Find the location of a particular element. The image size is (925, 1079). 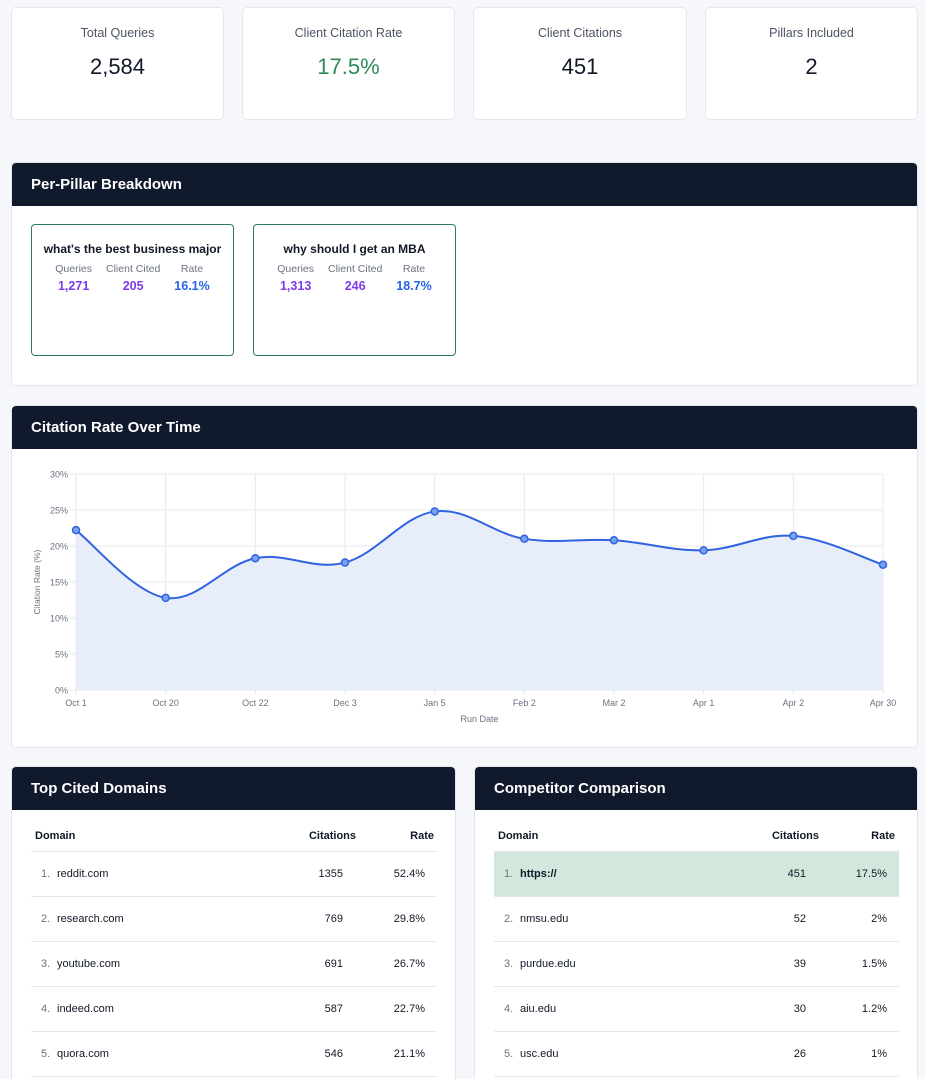

table-row: 5. usc.edu 26 1% is located at coordinates (696, 1054).